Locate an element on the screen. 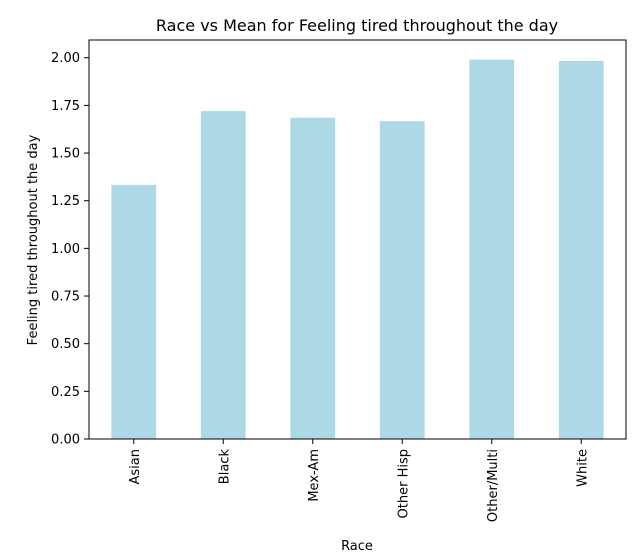  x-tick-label: Black is located at coordinates (224, 467).